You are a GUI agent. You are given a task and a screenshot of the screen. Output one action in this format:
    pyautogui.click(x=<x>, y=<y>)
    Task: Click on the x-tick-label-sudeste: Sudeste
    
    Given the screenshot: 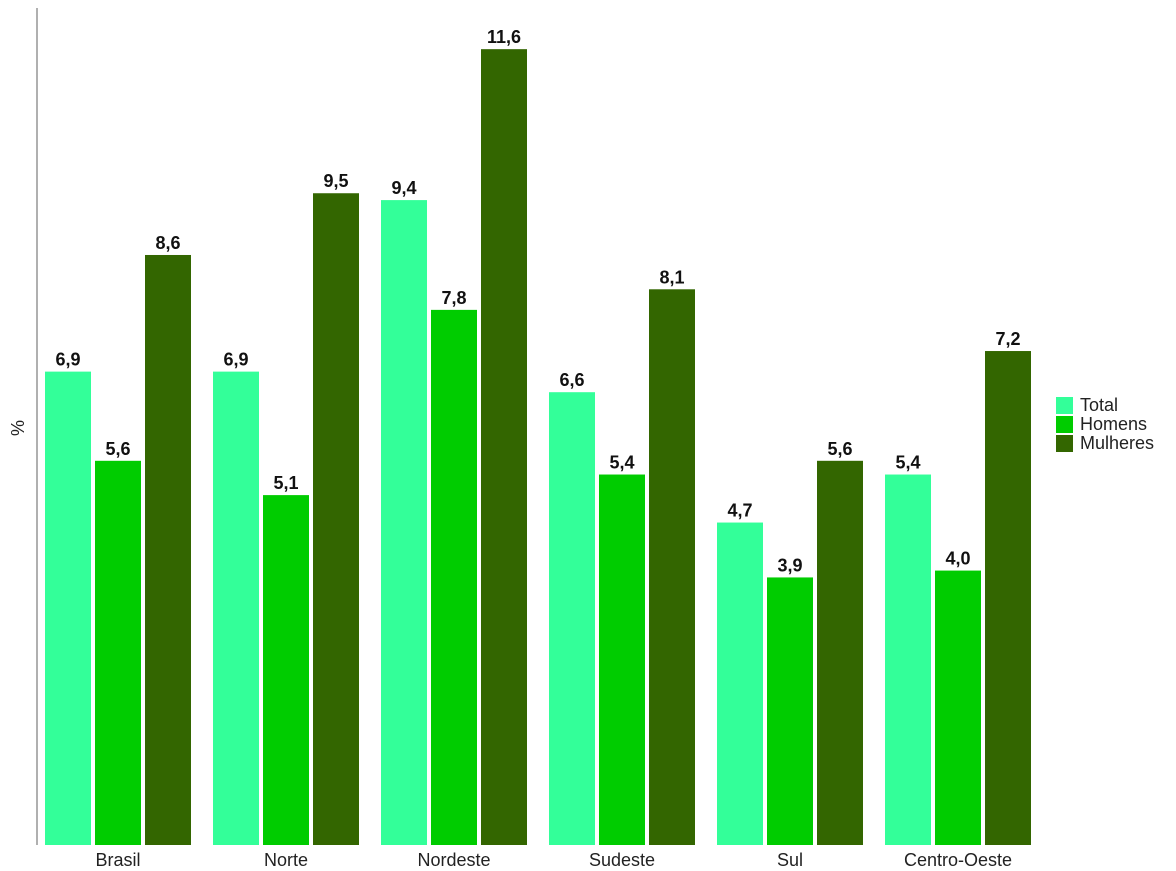 What is the action you would take?
    pyautogui.click(x=622, y=860)
    